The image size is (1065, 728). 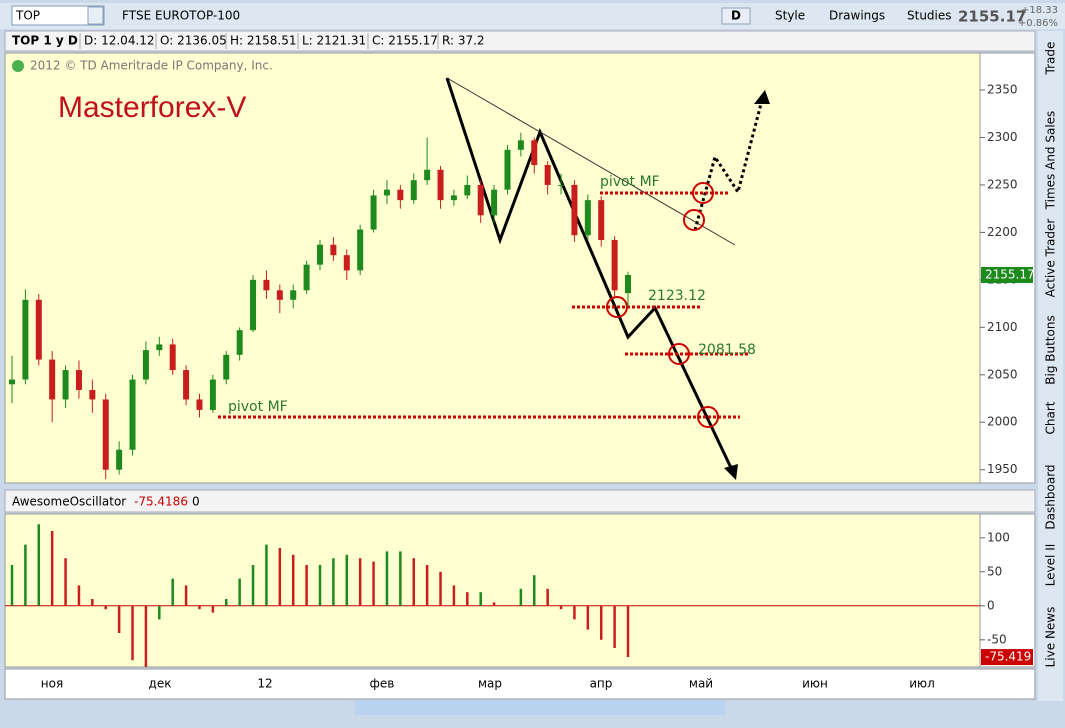 What do you see at coordinates (1051, 258) in the screenshot?
I see `side-tab: Active Trader` at bounding box center [1051, 258].